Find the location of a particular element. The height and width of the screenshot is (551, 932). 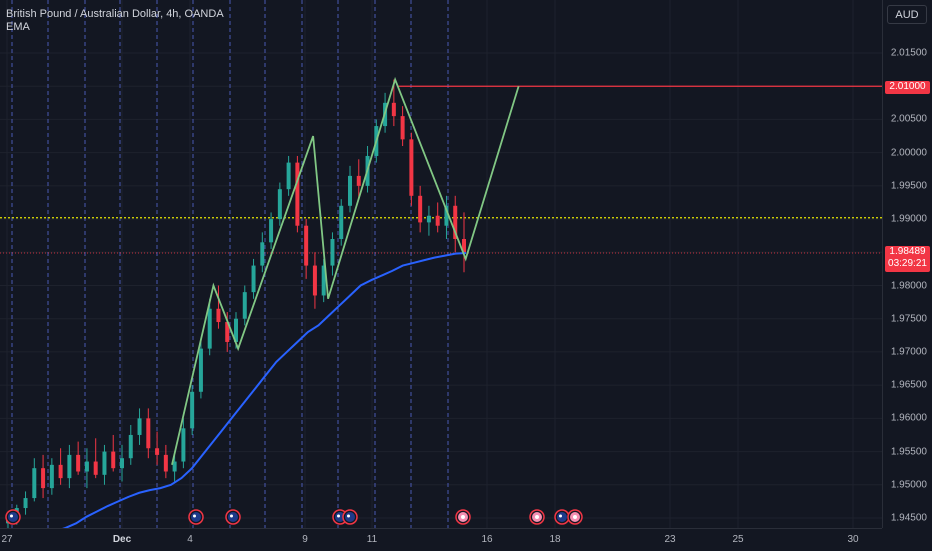

time-tick-label: 25 is located at coordinates (738, 539).